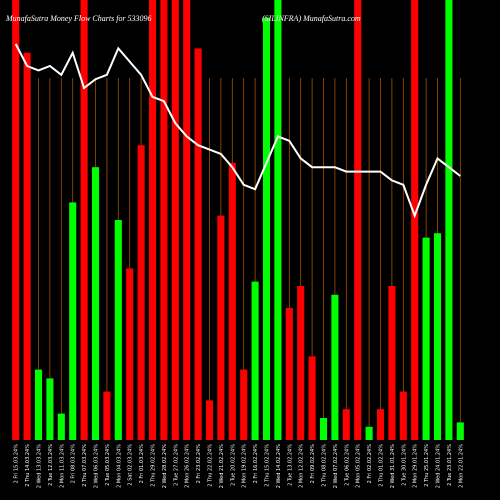  What do you see at coordinates (233, 465) in the screenshot?
I see `x-tick-label: 2 Tue 20.02.24%` at bounding box center [233, 465].